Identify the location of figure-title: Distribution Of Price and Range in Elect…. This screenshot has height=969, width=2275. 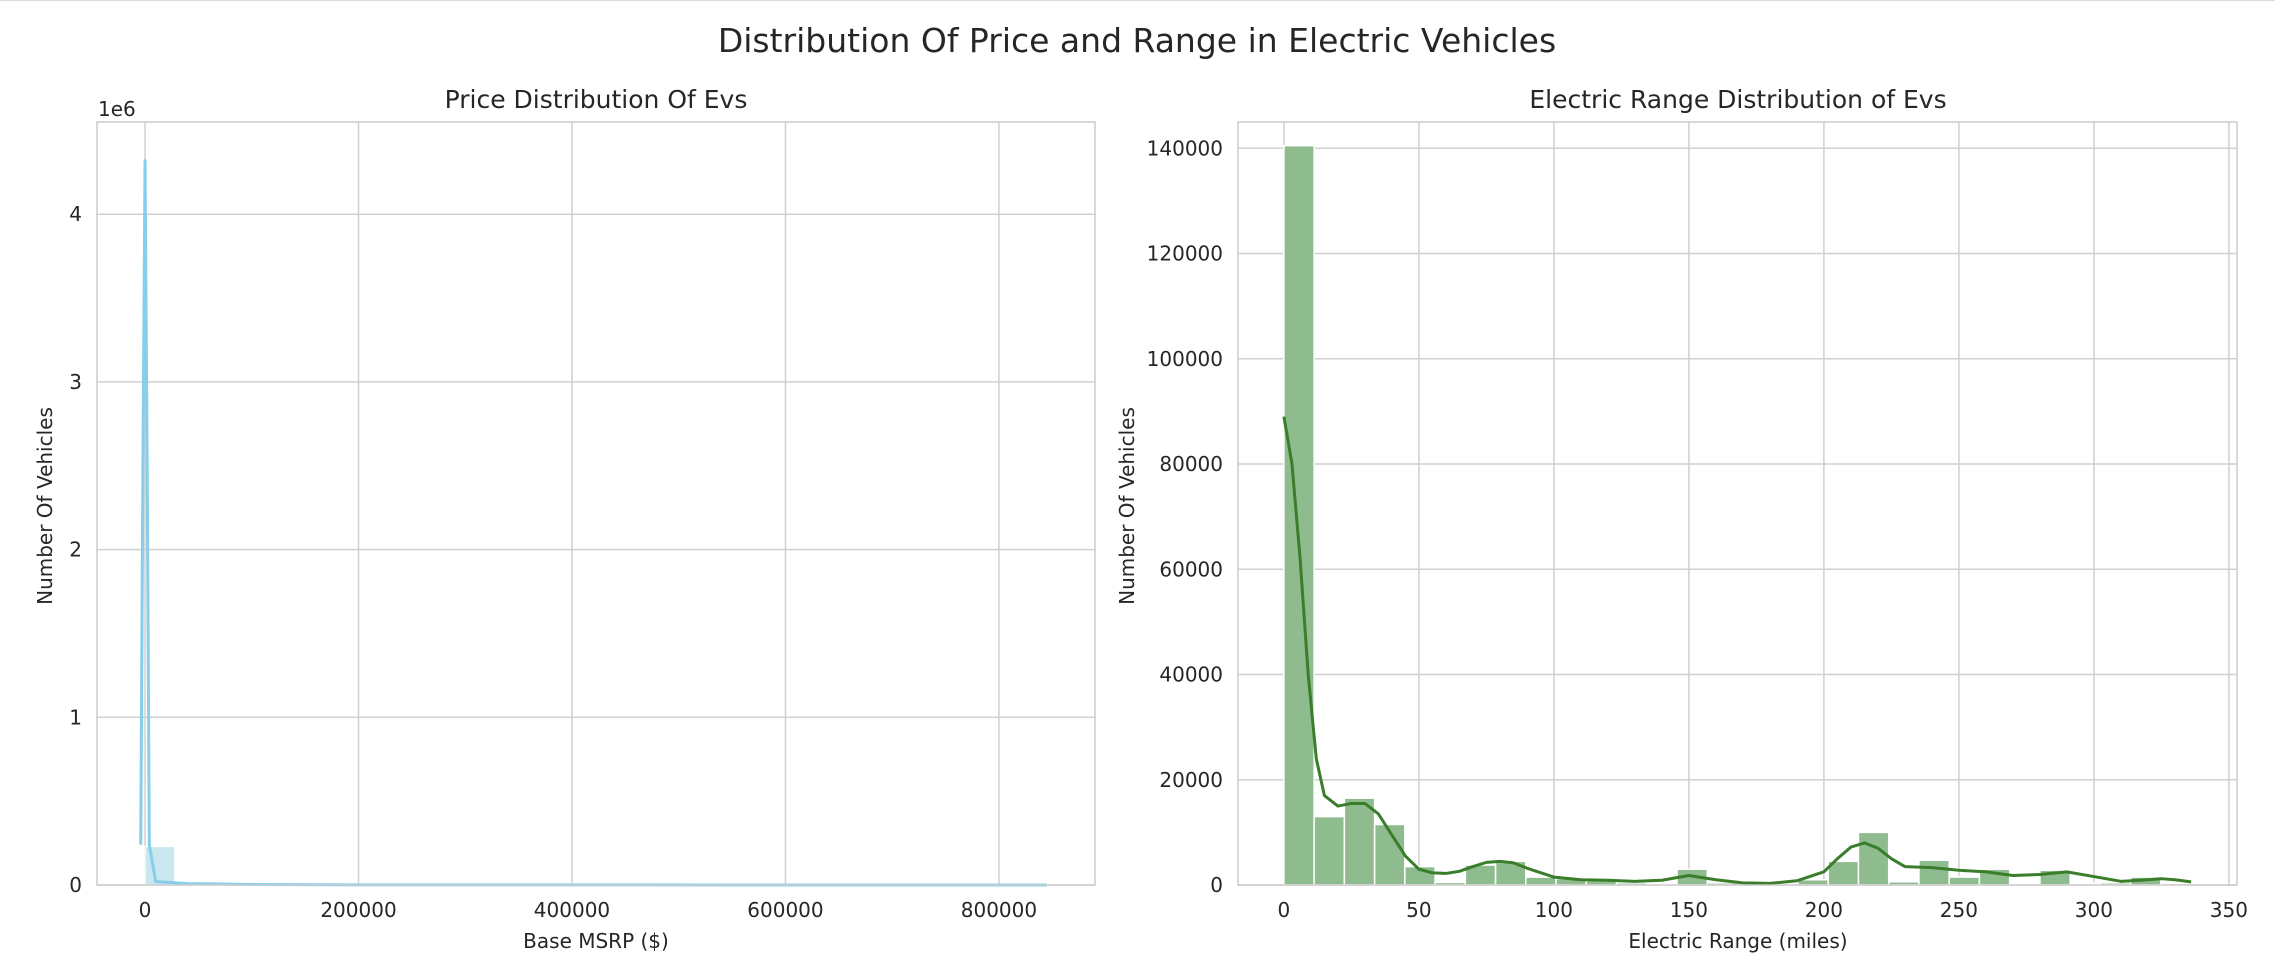
(1137, 40).